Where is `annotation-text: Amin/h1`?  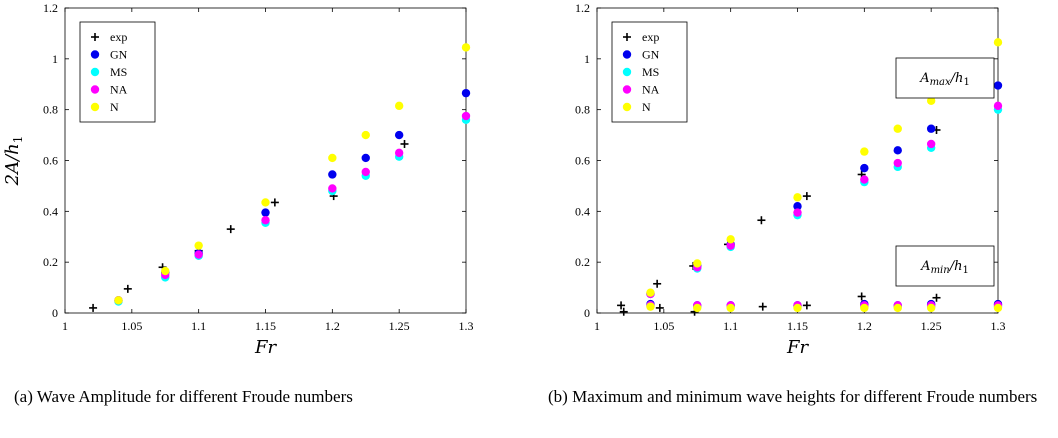
annotation-text: Amin/h1 is located at coordinates (944, 267).